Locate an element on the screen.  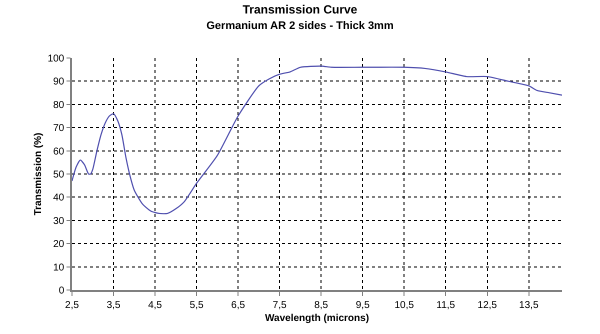
x-tick-label: 9,5 is located at coordinates (363, 305).